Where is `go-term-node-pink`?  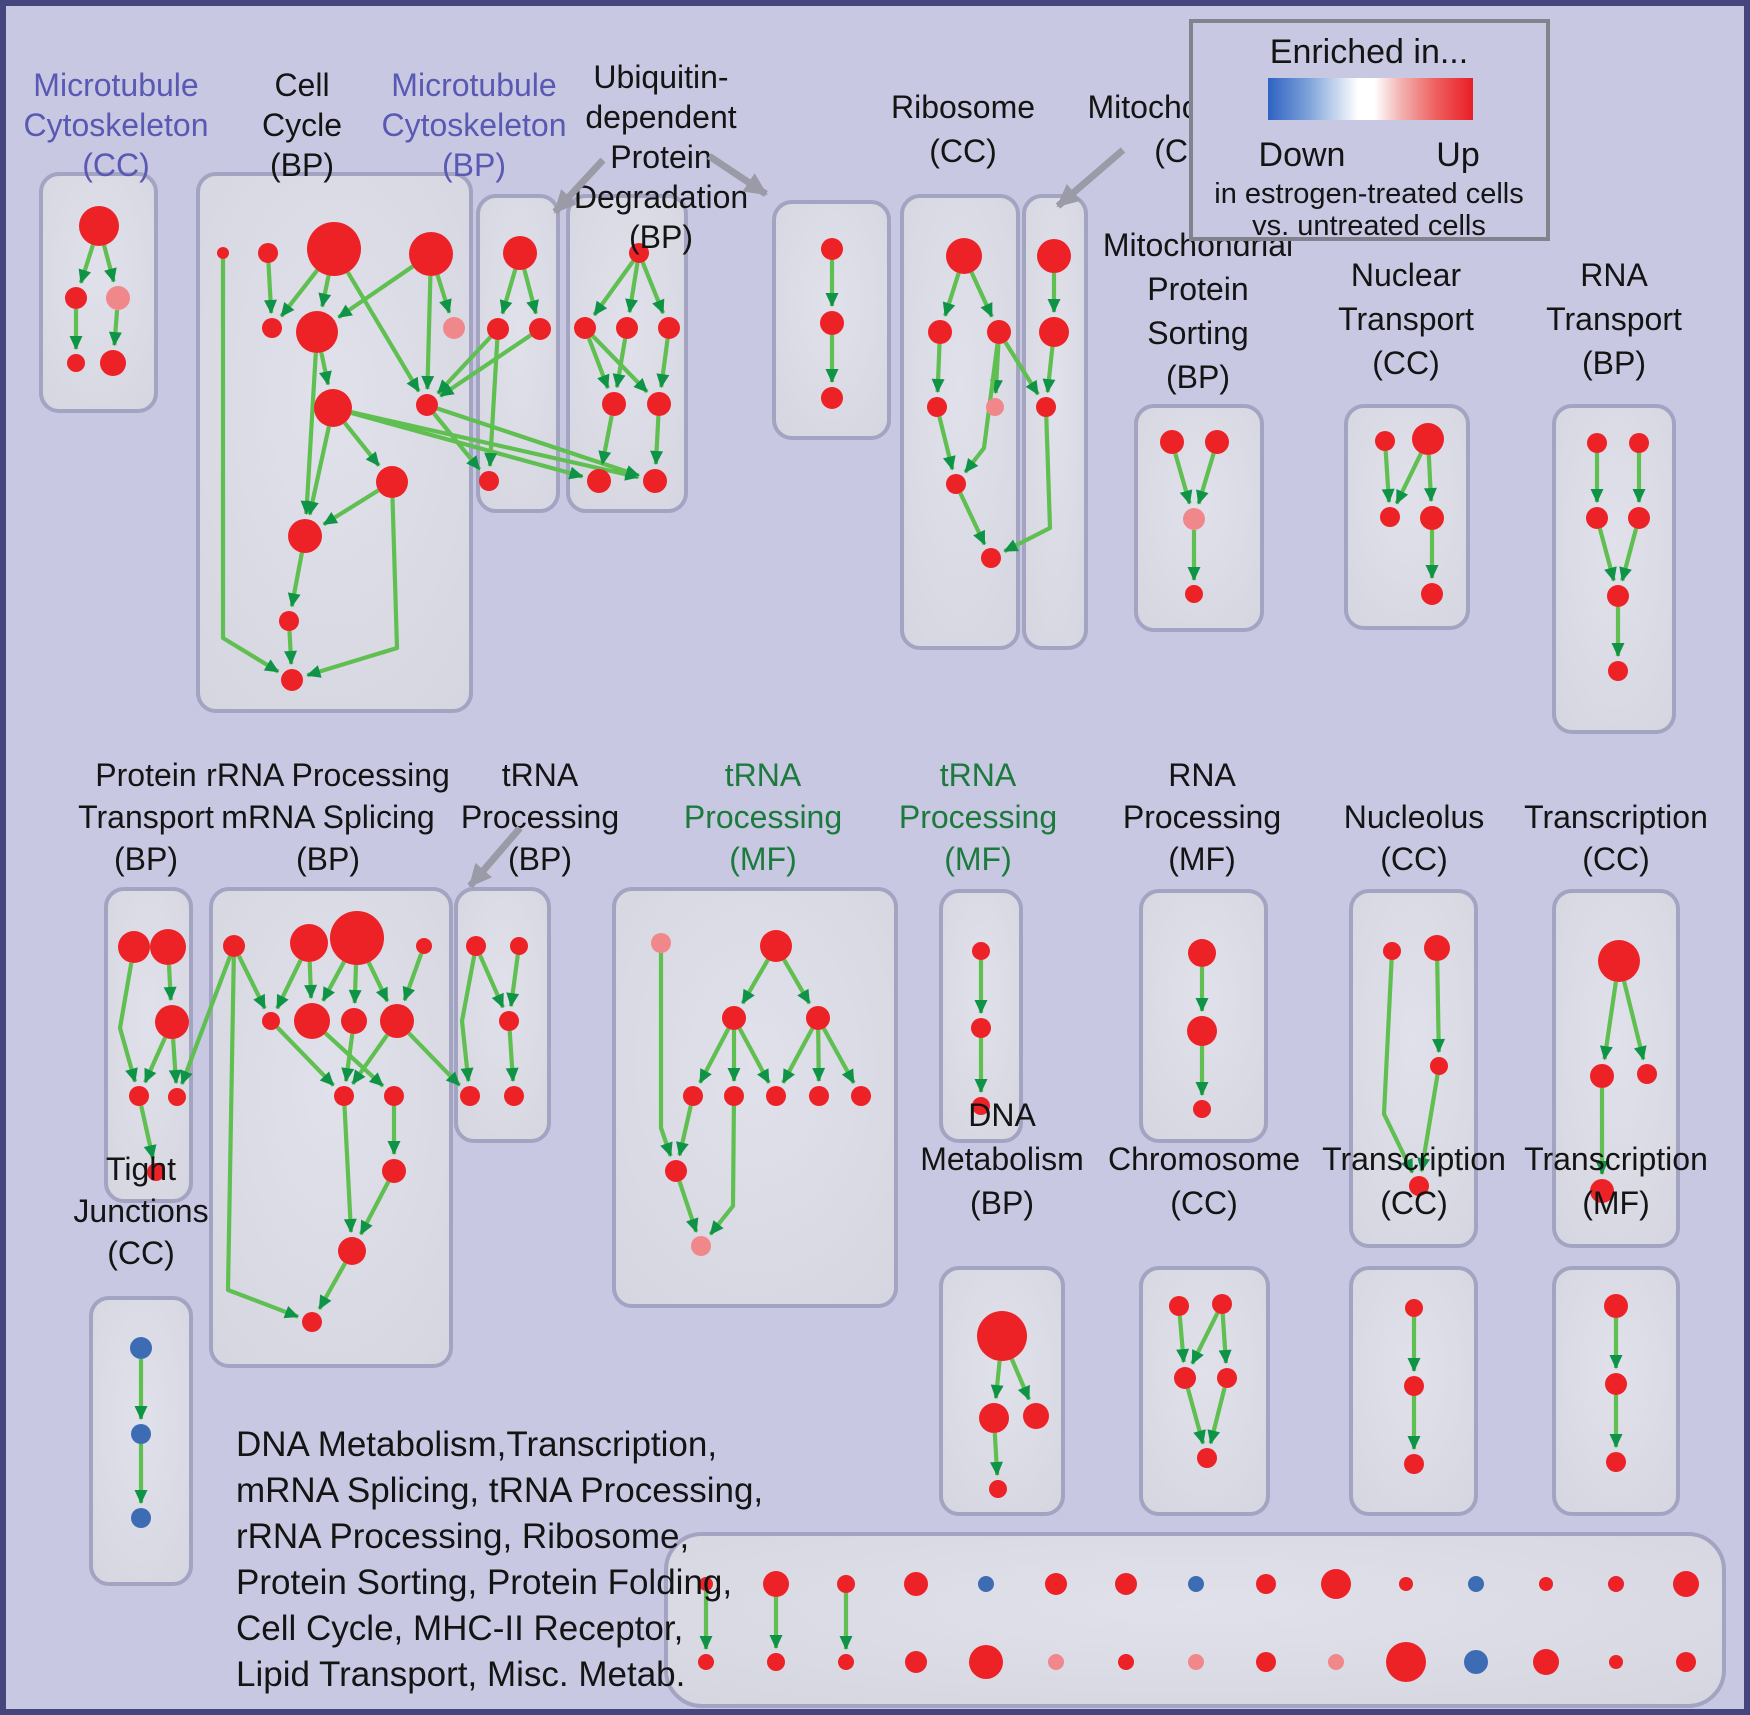
go-term-node-pink is located at coordinates (995, 407).